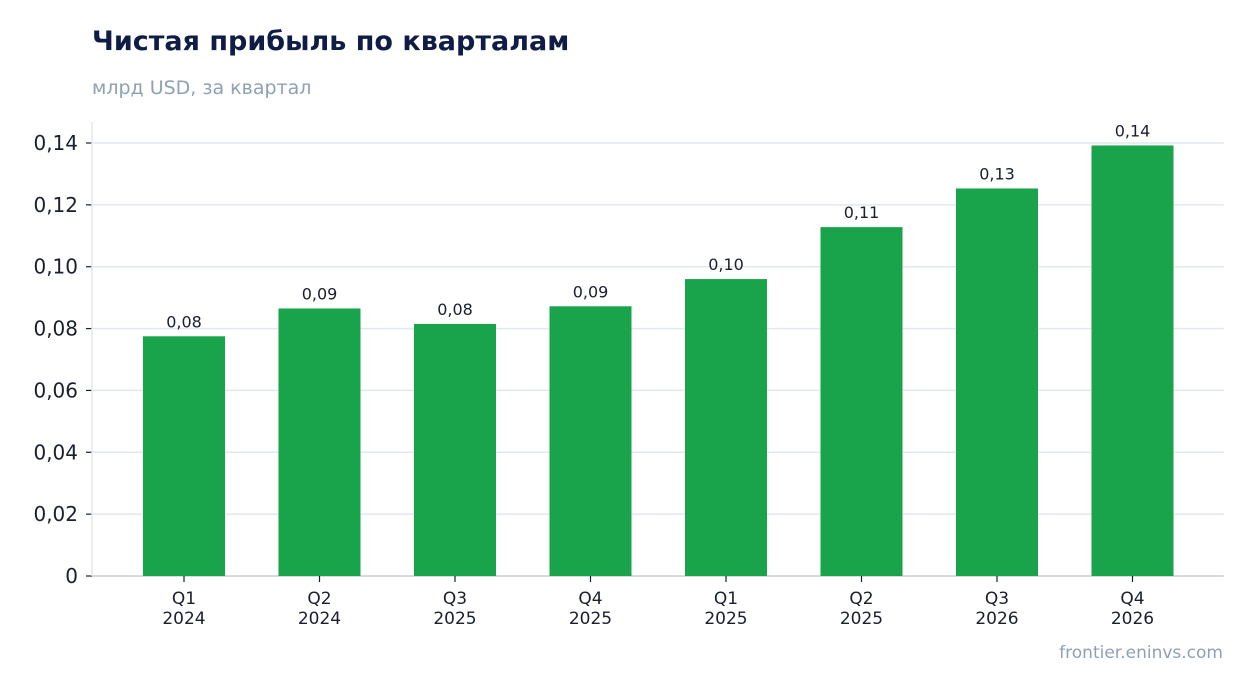 The image size is (1254, 693). Describe the element at coordinates (55, 205) in the screenshot. I see `y-tick-label: 0,12` at that location.